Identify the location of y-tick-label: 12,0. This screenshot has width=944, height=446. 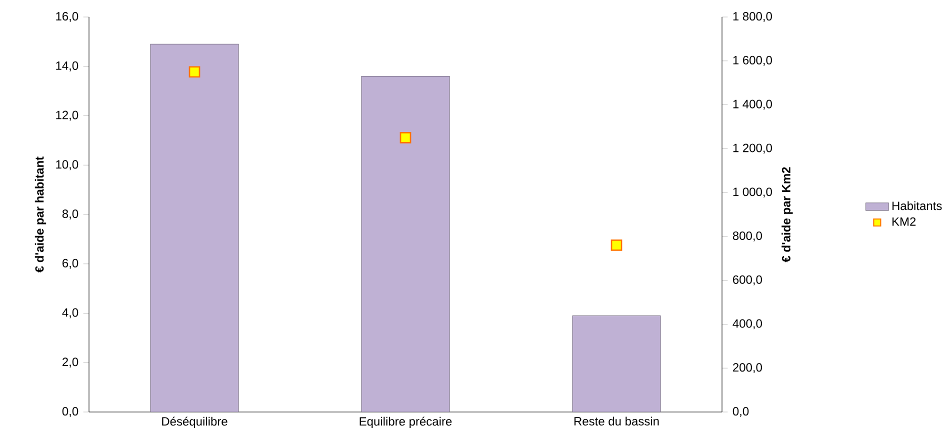
(67, 115).